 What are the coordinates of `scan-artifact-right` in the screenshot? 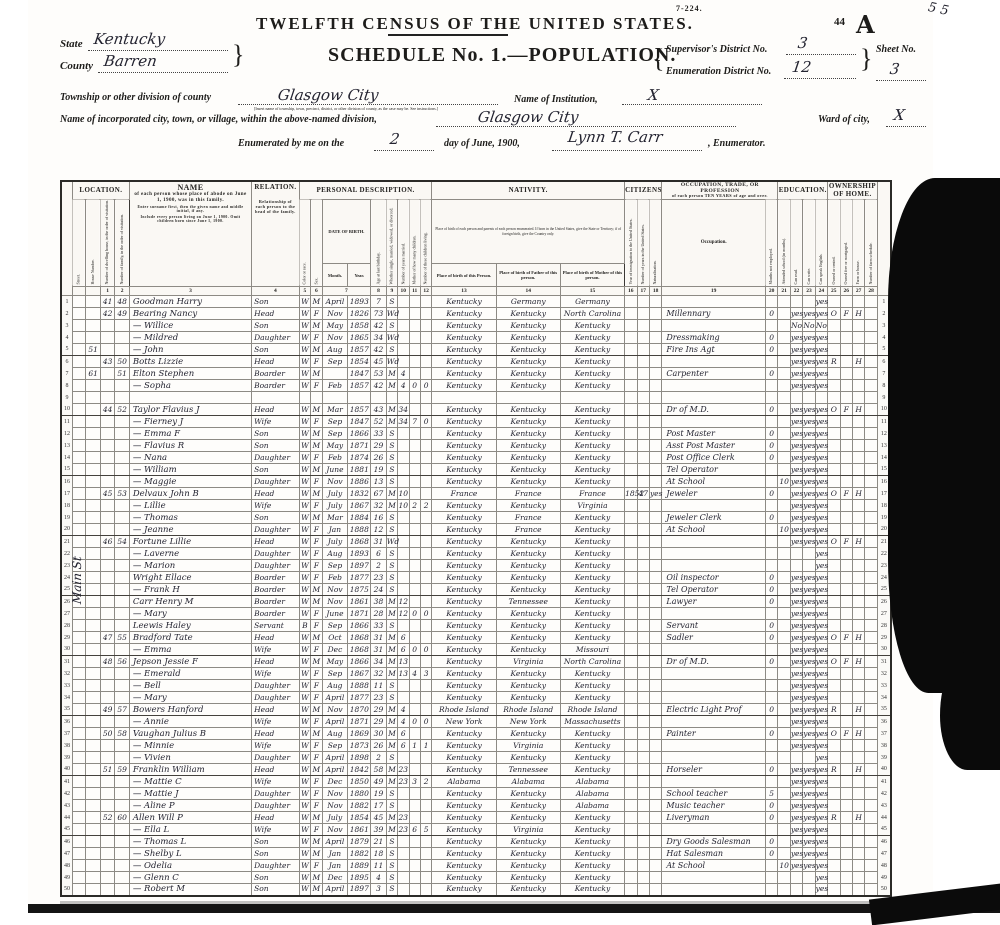 It's located at (944, 435).